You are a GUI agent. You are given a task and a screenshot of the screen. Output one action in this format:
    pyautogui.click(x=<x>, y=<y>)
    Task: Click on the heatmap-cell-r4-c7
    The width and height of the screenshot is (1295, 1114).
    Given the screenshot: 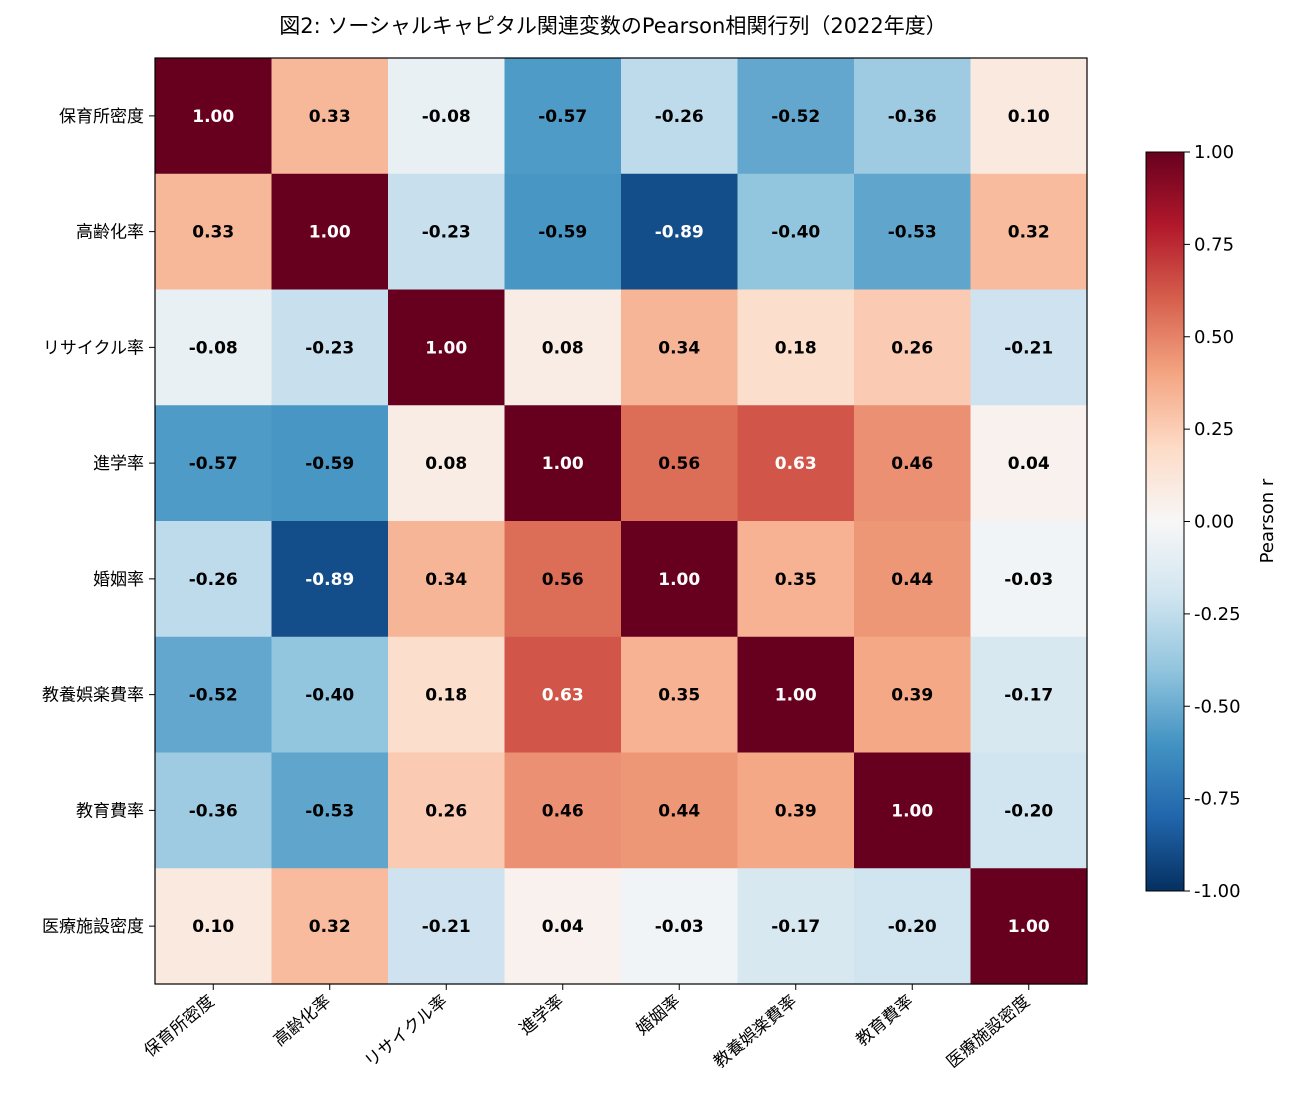 What is the action you would take?
    pyautogui.click(x=1029, y=579)
    